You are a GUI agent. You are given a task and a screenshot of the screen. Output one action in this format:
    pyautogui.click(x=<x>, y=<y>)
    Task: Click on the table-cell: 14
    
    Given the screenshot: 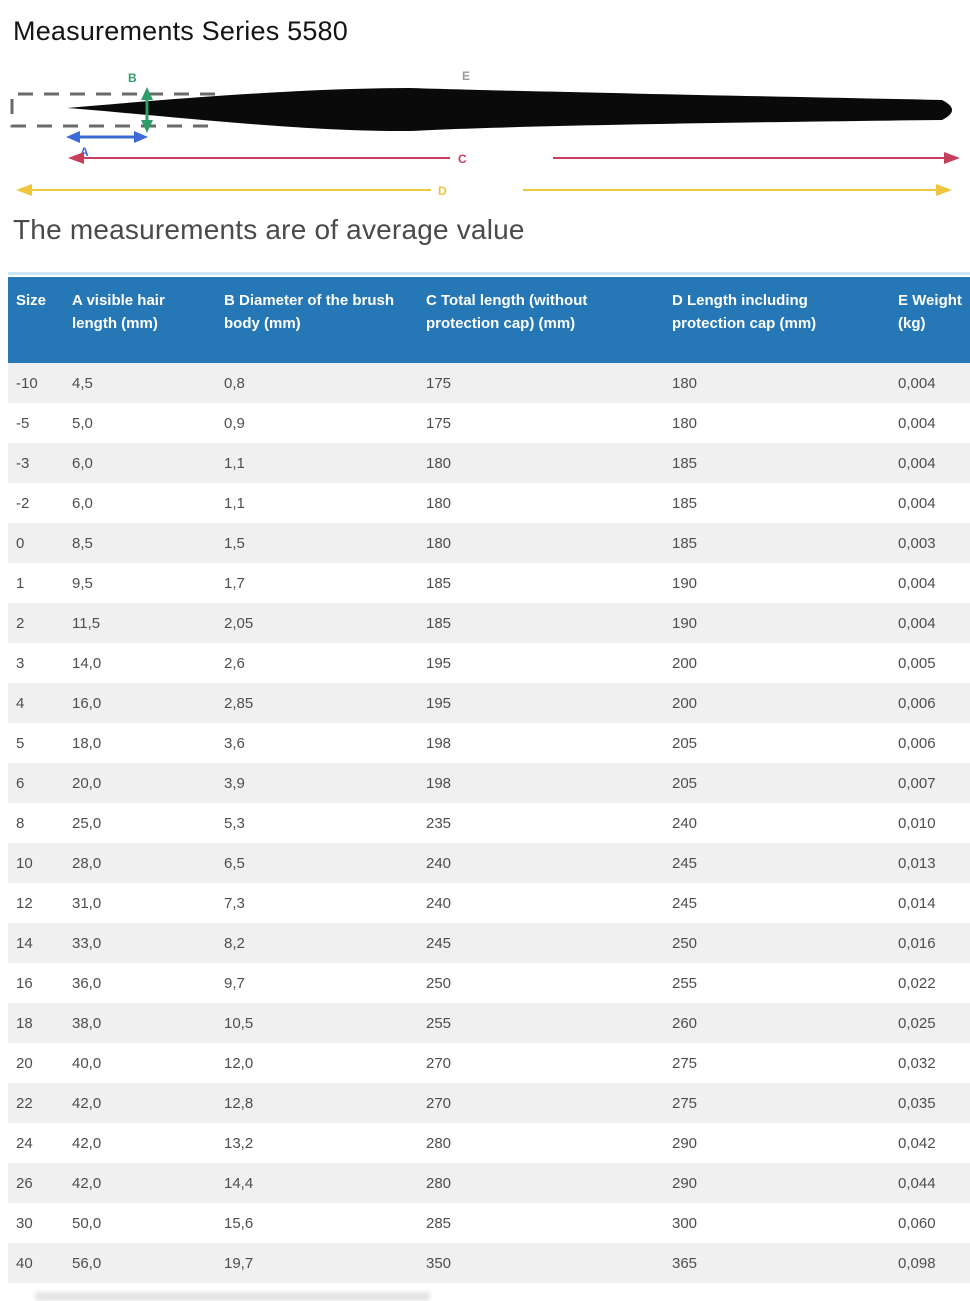 What is the action you would take?
    pyautogui.click(x=24, y=943)
    